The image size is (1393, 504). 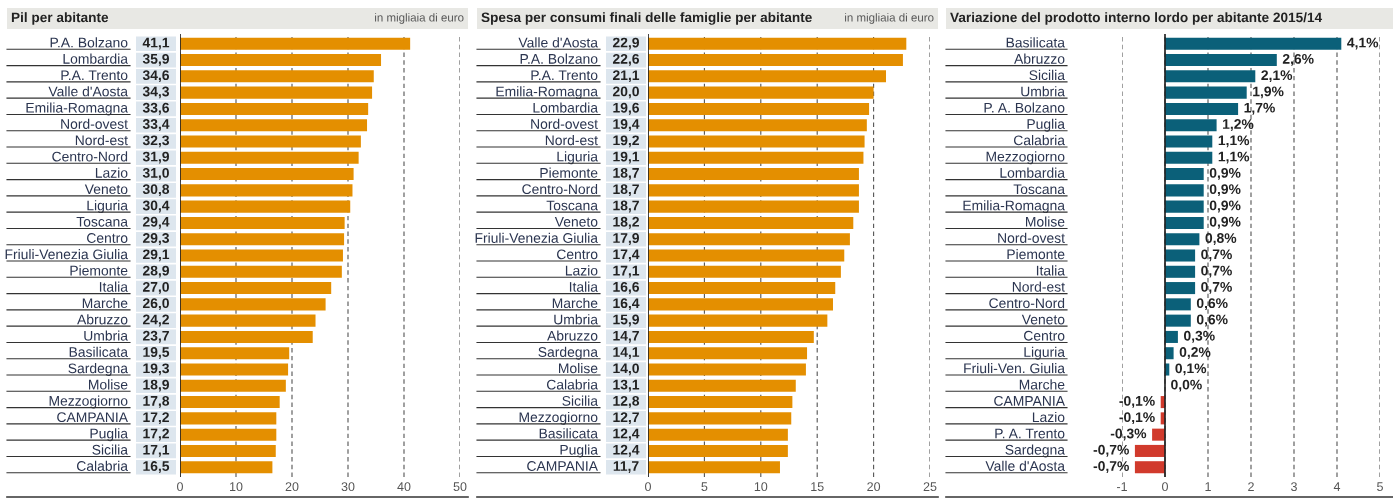 I want to click on data-label: 14,0, so click(x=626, y=369).